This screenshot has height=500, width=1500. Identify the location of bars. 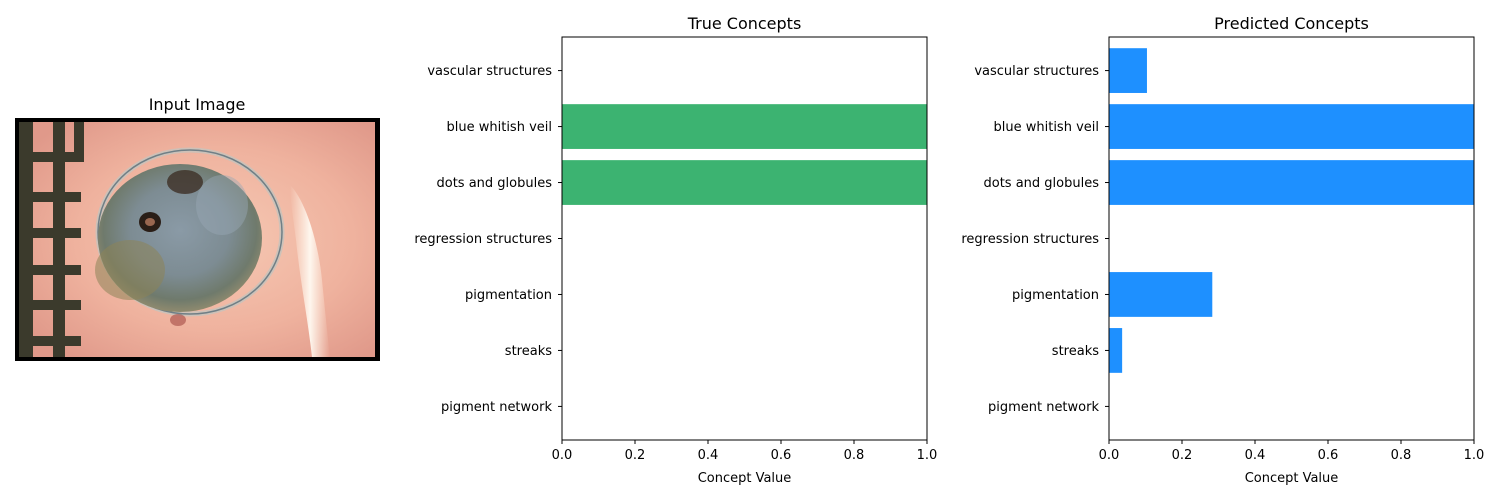
(744, 154).